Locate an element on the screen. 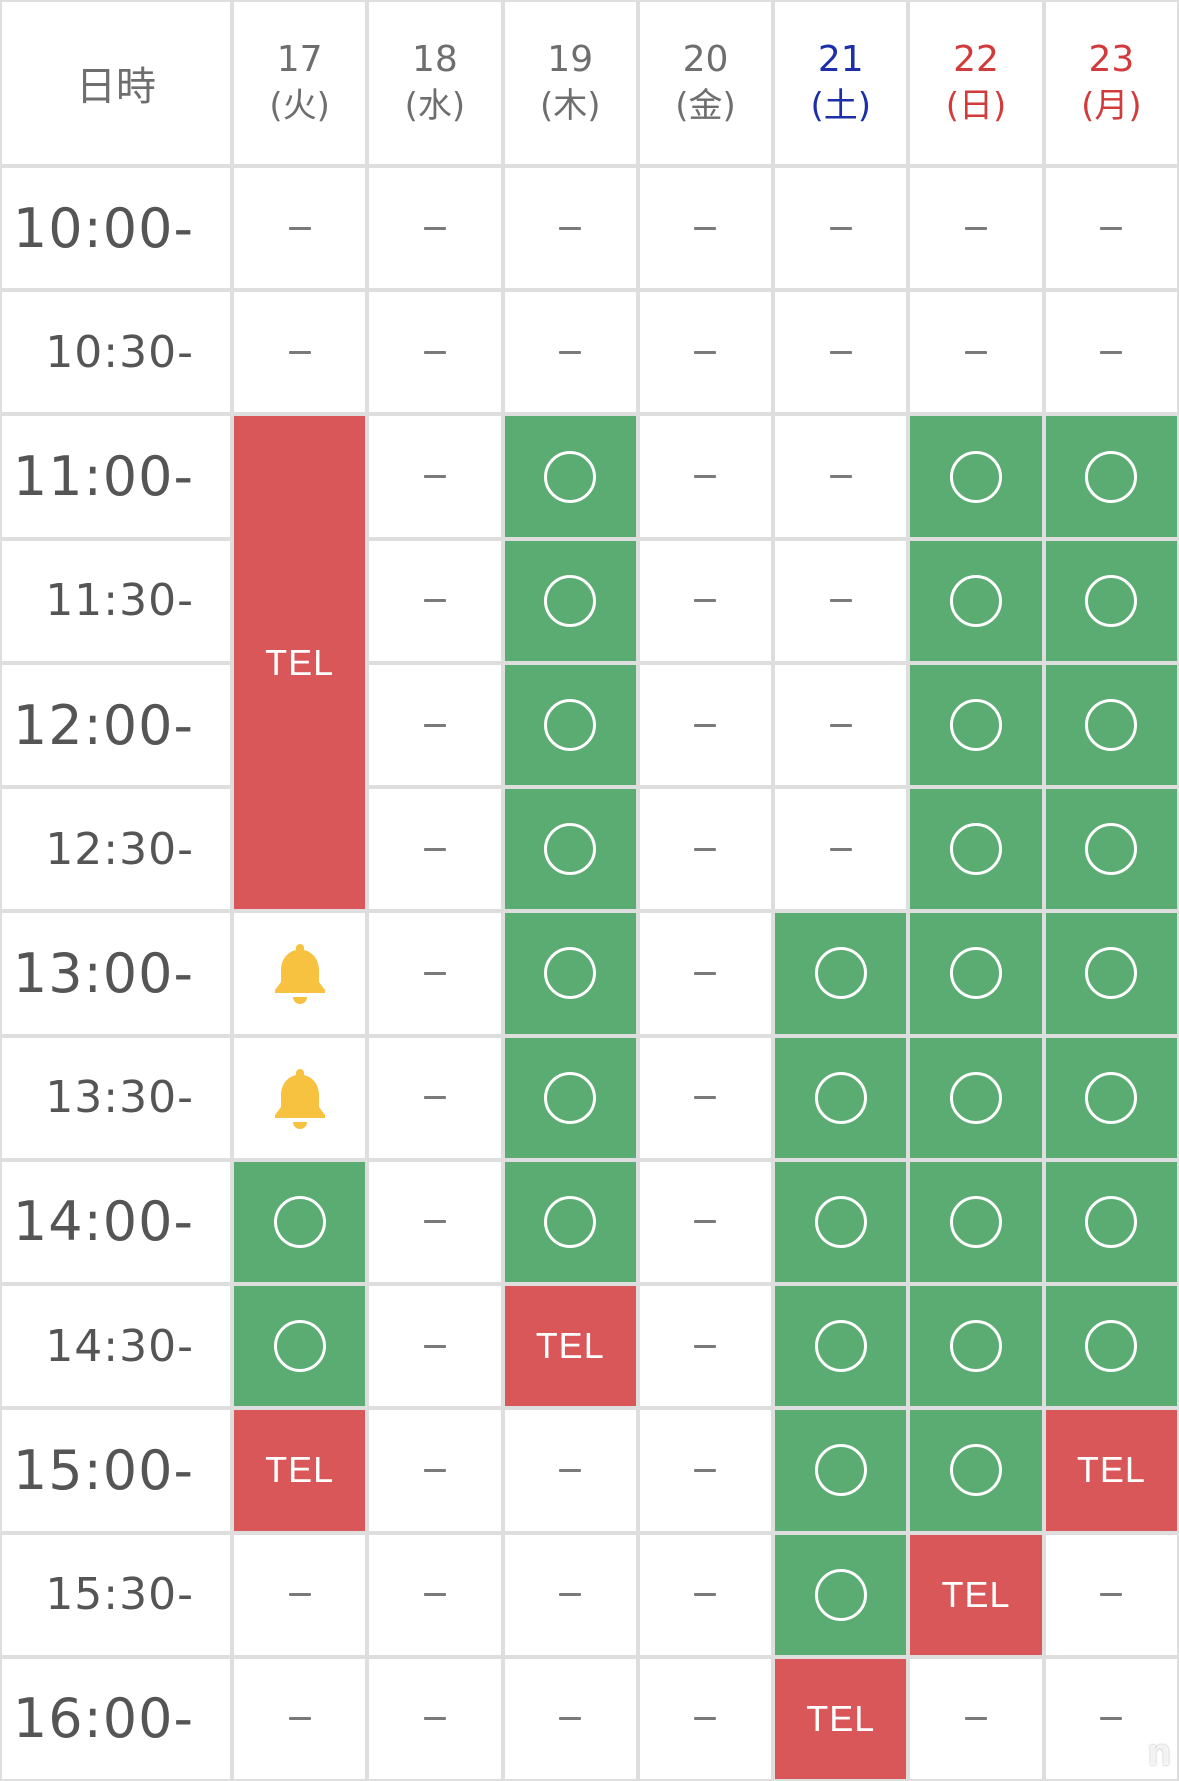 The height and width of the screenshot is (1781, 1179). day-header-20: 20 (金) is located at coordinates (705, 83).